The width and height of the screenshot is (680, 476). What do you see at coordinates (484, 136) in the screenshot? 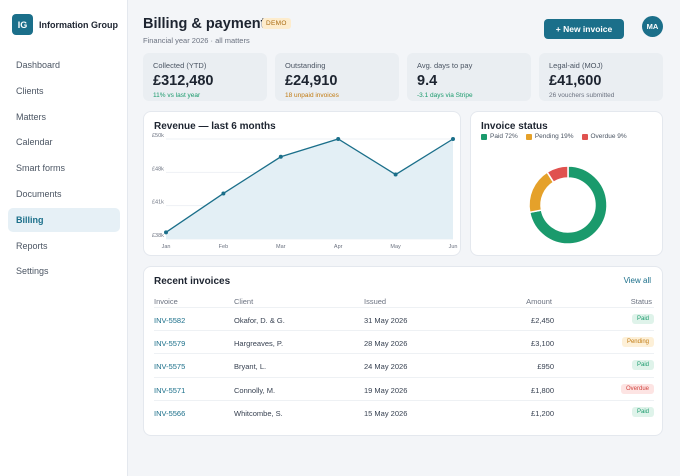
I see `legend-swatch-paid` at bounding box center [484, 136].